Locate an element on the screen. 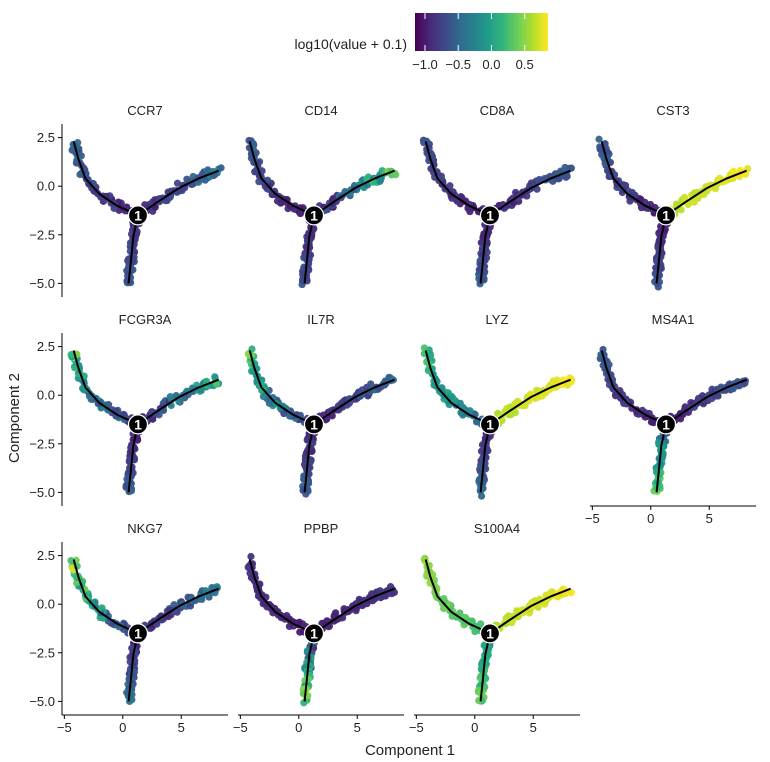 The width and height of the screenshot is (770, 762). colorbar is located at coordinates (481, 32).